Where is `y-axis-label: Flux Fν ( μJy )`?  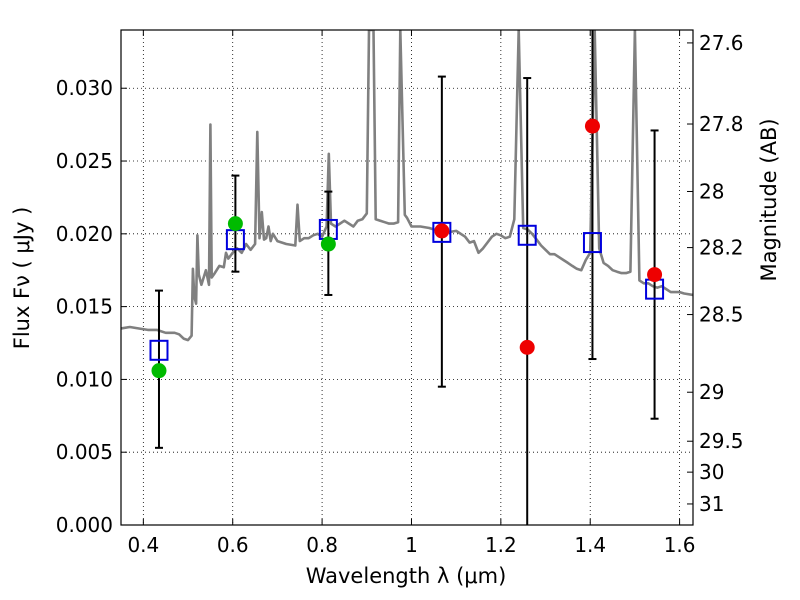
y-axis-label: Flux Fν ( μJy ) is located at coordinates (22, 278).